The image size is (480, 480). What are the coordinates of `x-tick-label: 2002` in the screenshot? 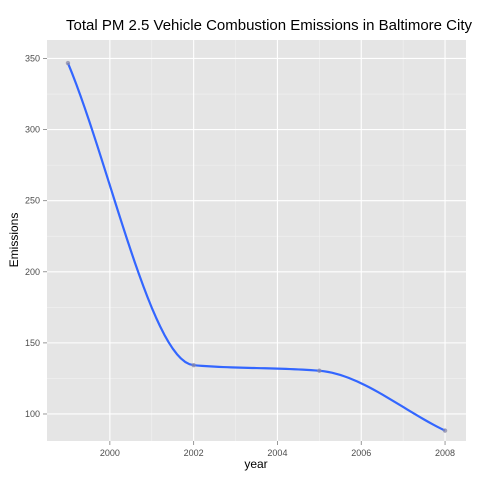 It's located at (194, 453).